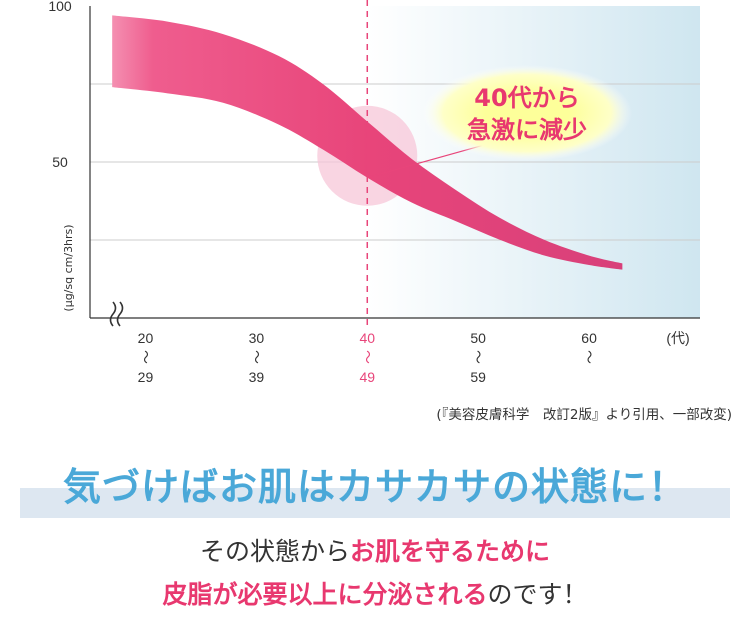 The width and height of the screenshot is (750, 625). What do you see at coordinates (527, 130) in the screenshot?
I see `callout-text: 急激に減少` at bounding box center [527, 130].